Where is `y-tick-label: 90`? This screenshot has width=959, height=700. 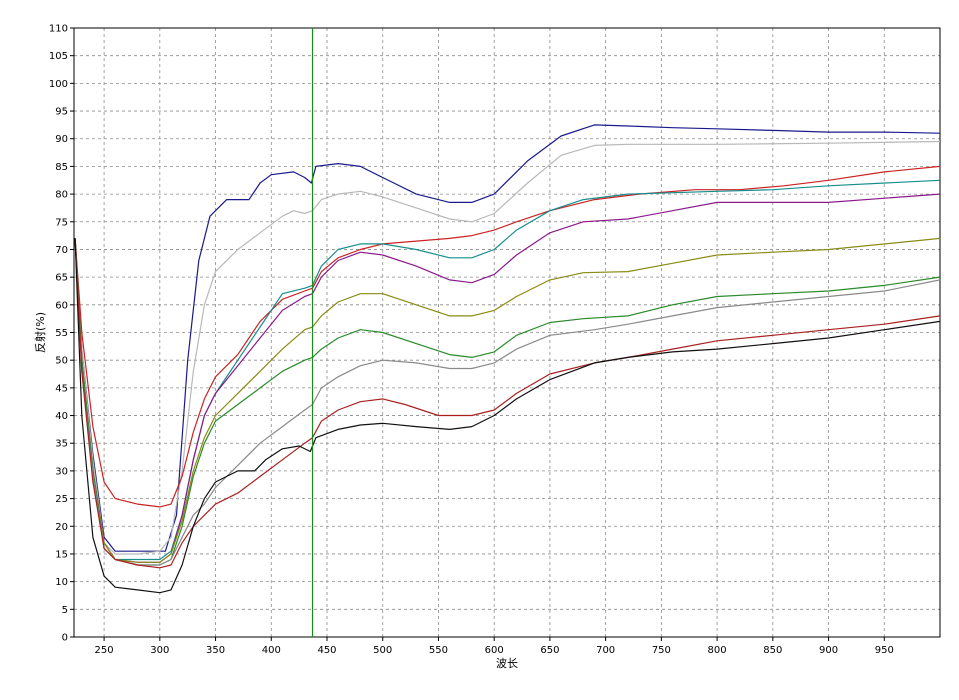
y-tick-label: 90 is located at coordinates (61, 139).